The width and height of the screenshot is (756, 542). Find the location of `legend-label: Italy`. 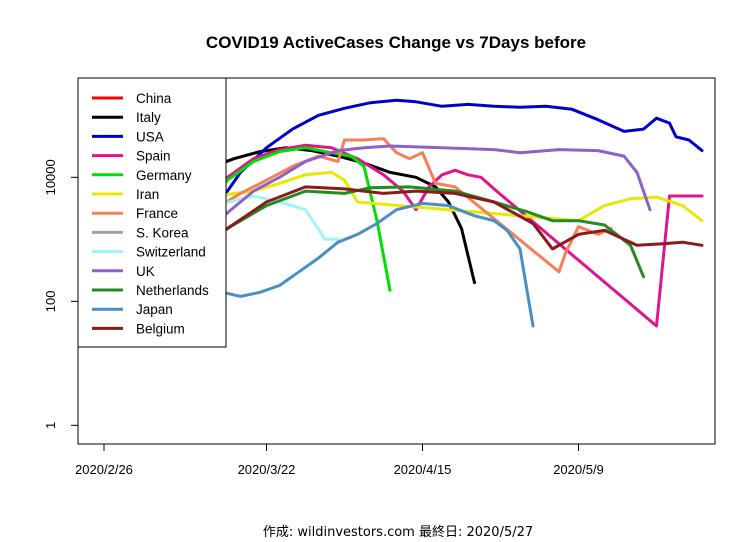

legend-label: Italy is located at coordinates (148, 117).